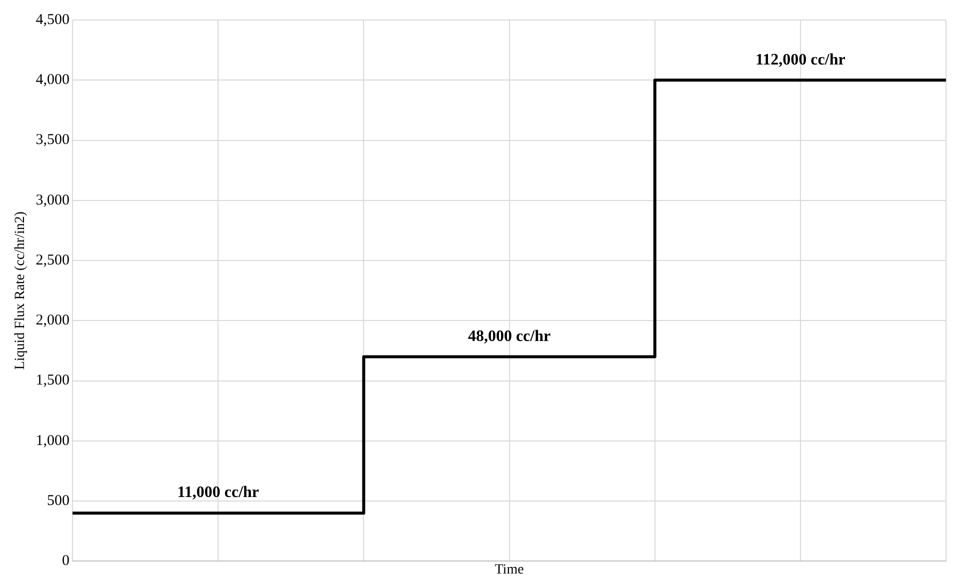 This screenshot has height=586, width=956. Describe the element at coordinates (58, 501) in the screenshot. I see `y-tick-label: 500` at that location.